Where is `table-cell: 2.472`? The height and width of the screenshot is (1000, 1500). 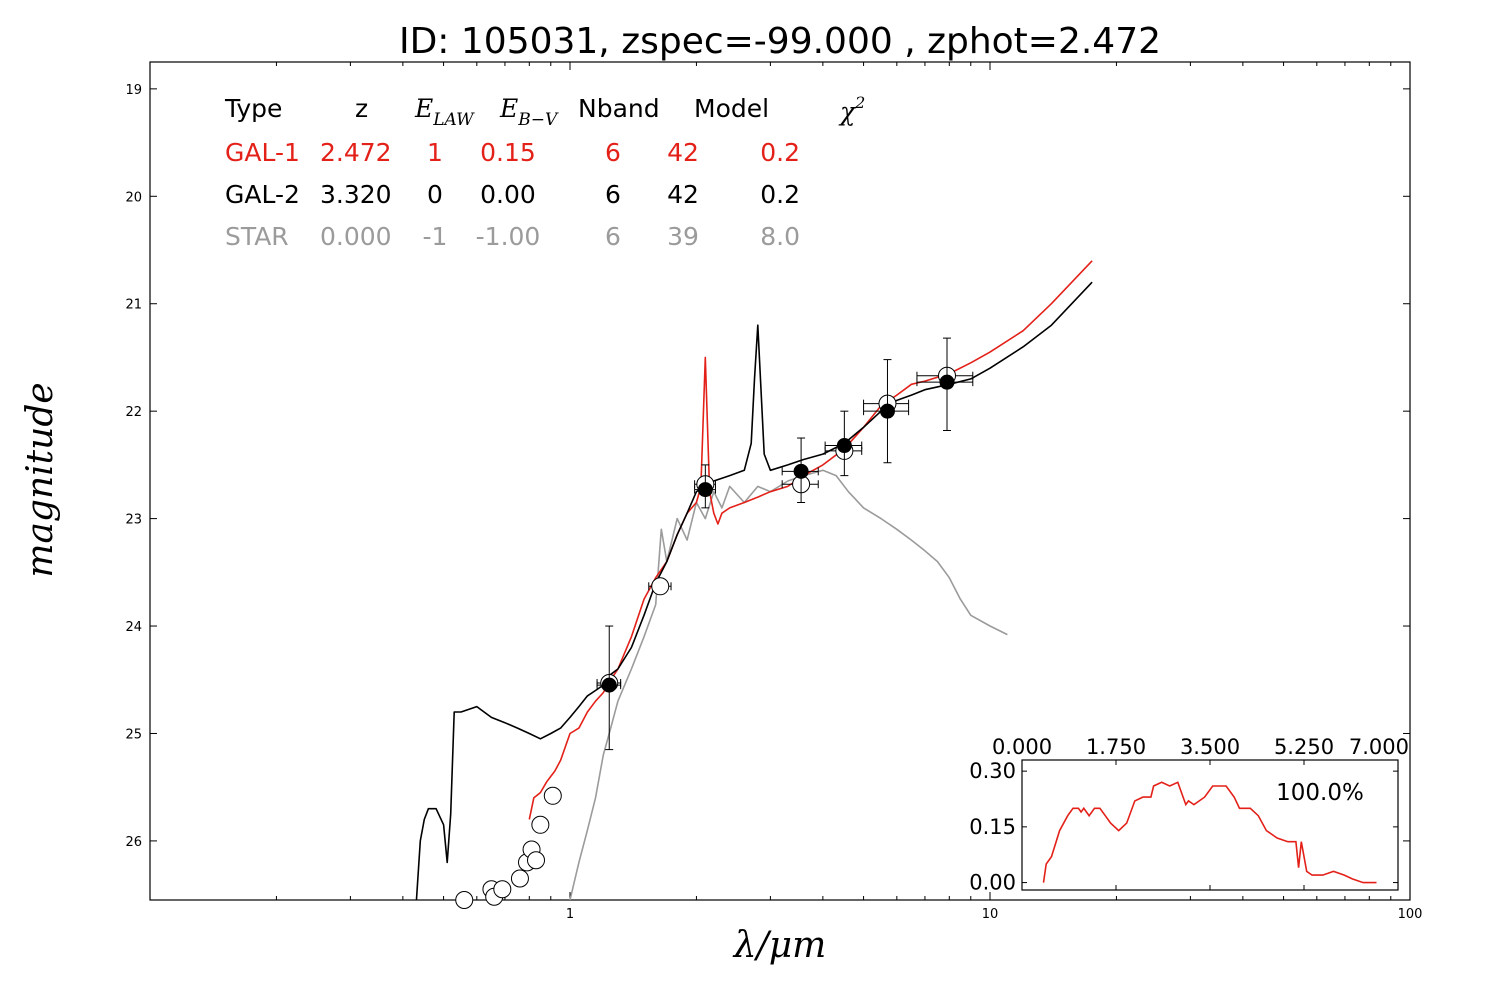 table-cell: 2.472 is located at coordinates (356, 152).